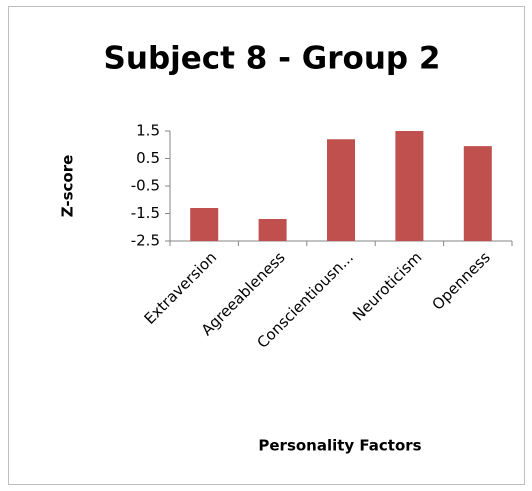 The height and width of the screenshot is (491, 532). I want to click on y-tick-label: 0.5, so click(148, 158).